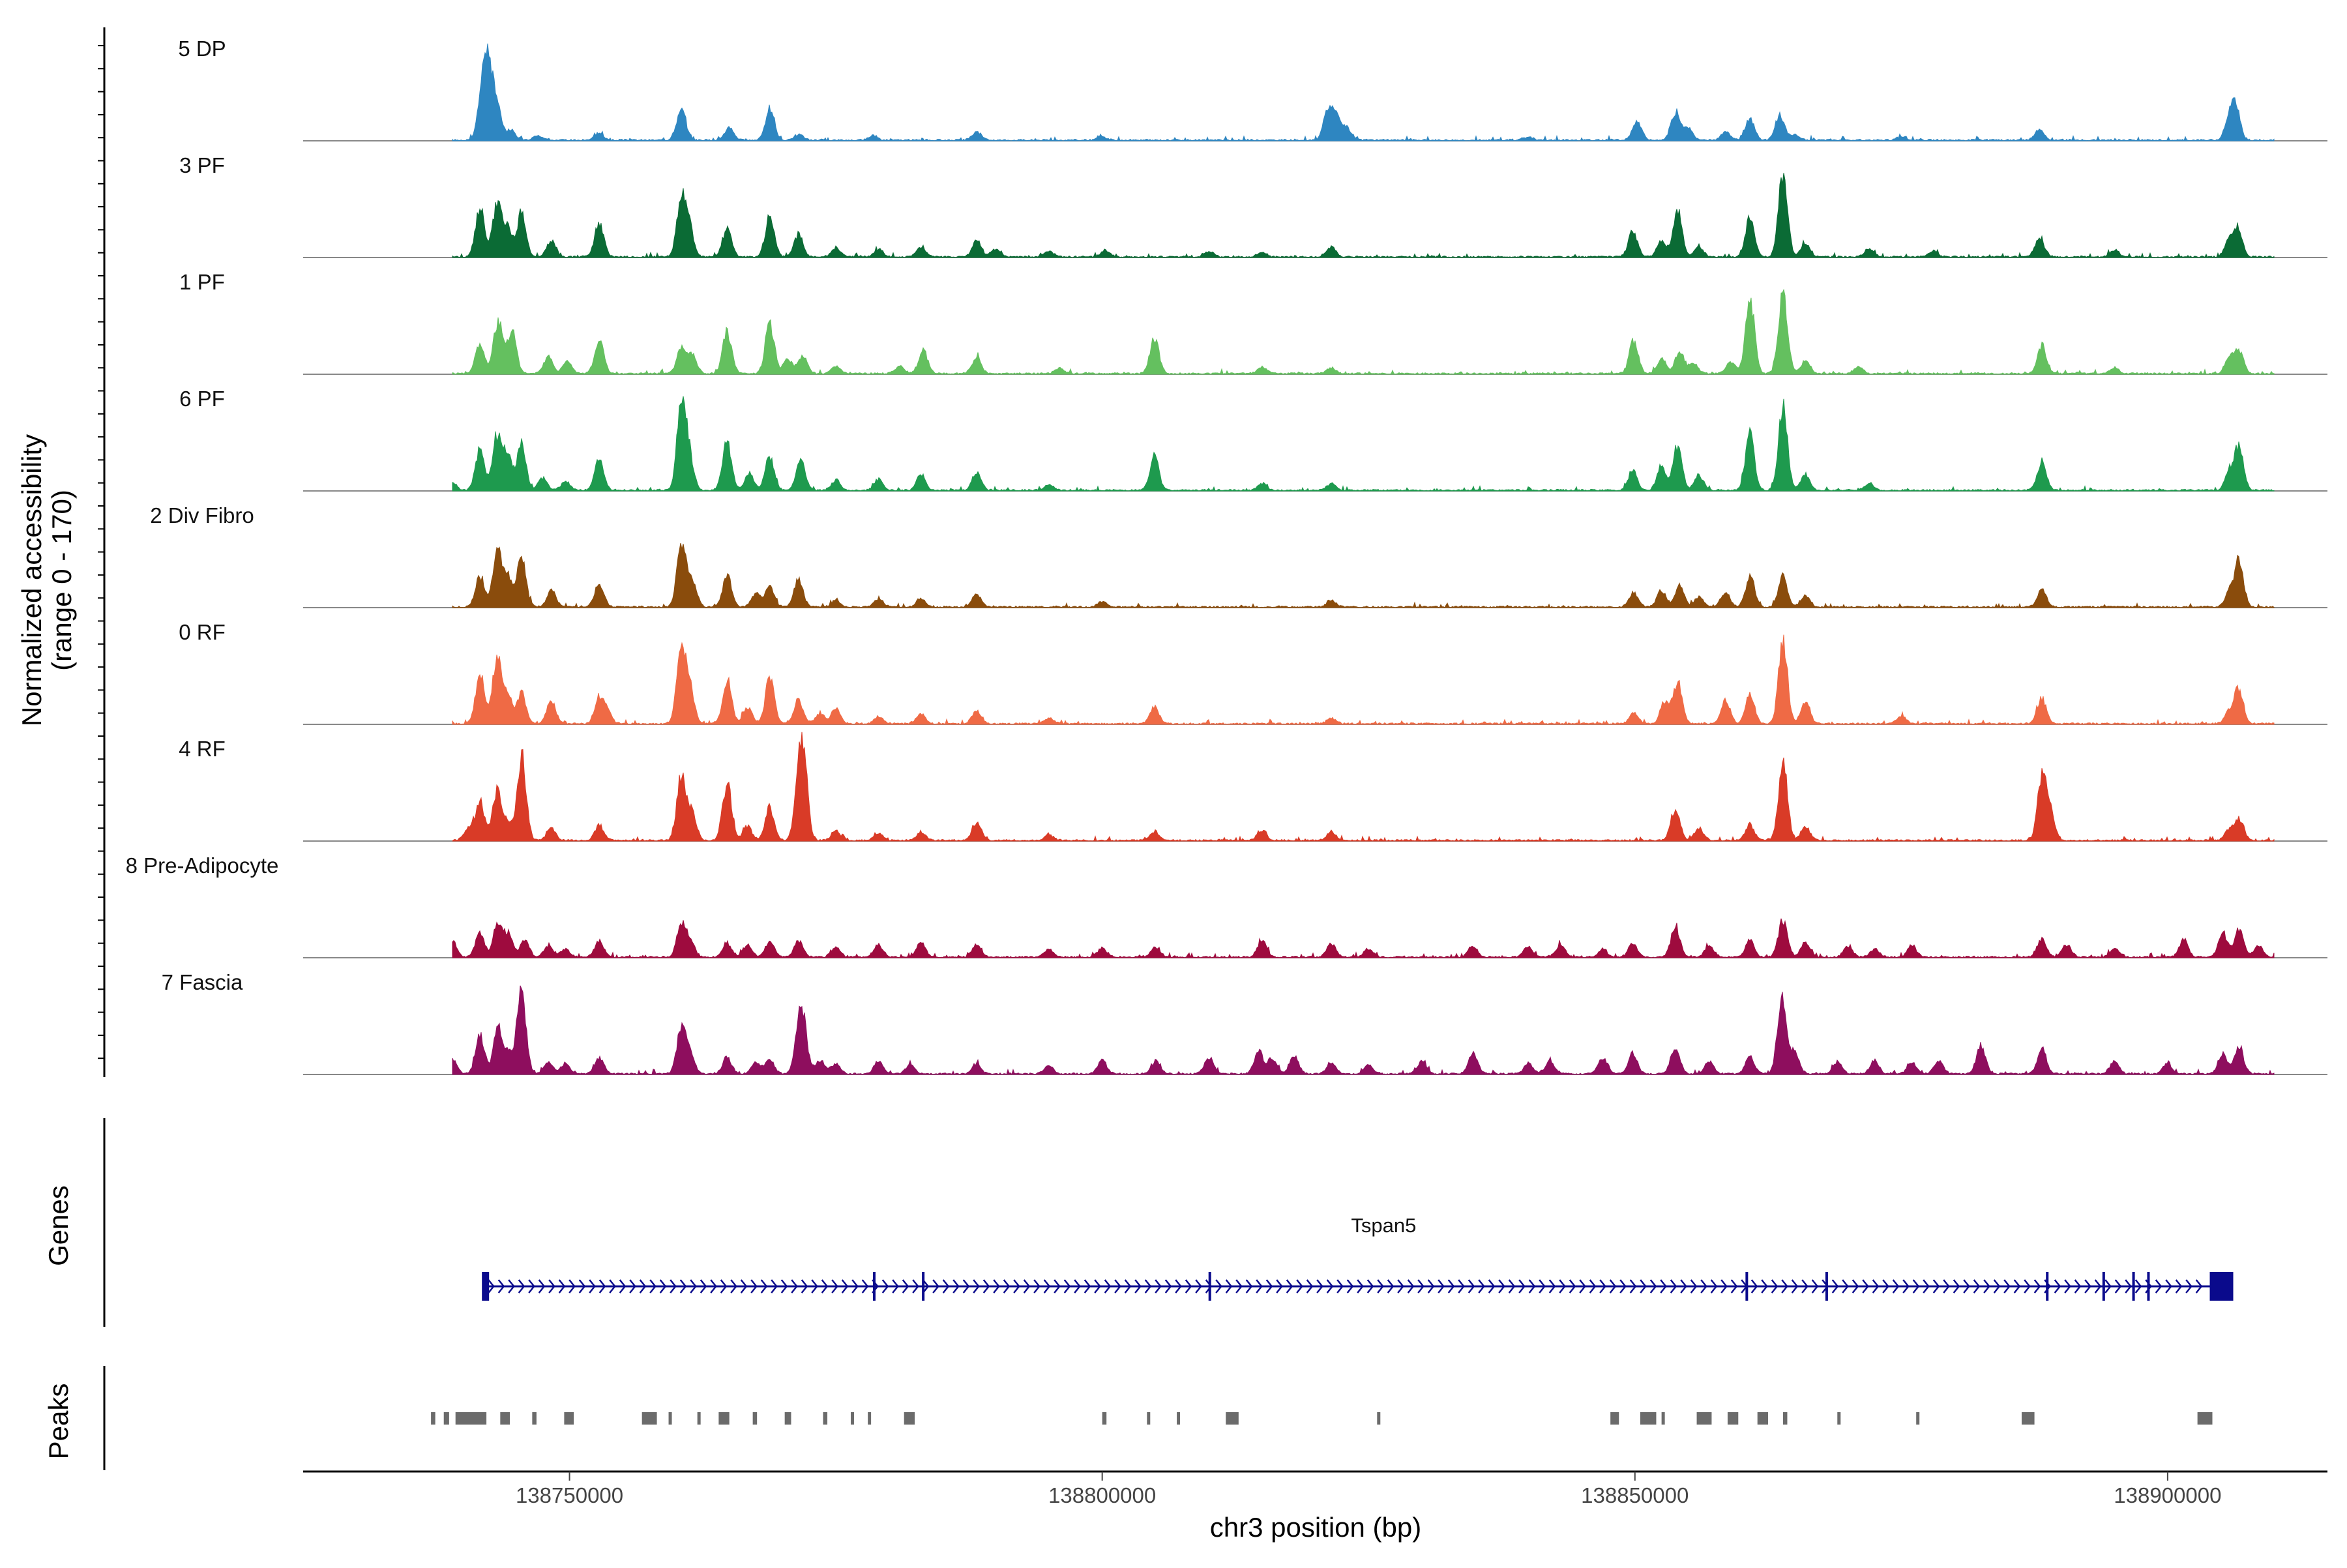 This screenshot has height=1568, width=2347. I want to click on x-tick-label: 138900000, so click(2167, 1495).